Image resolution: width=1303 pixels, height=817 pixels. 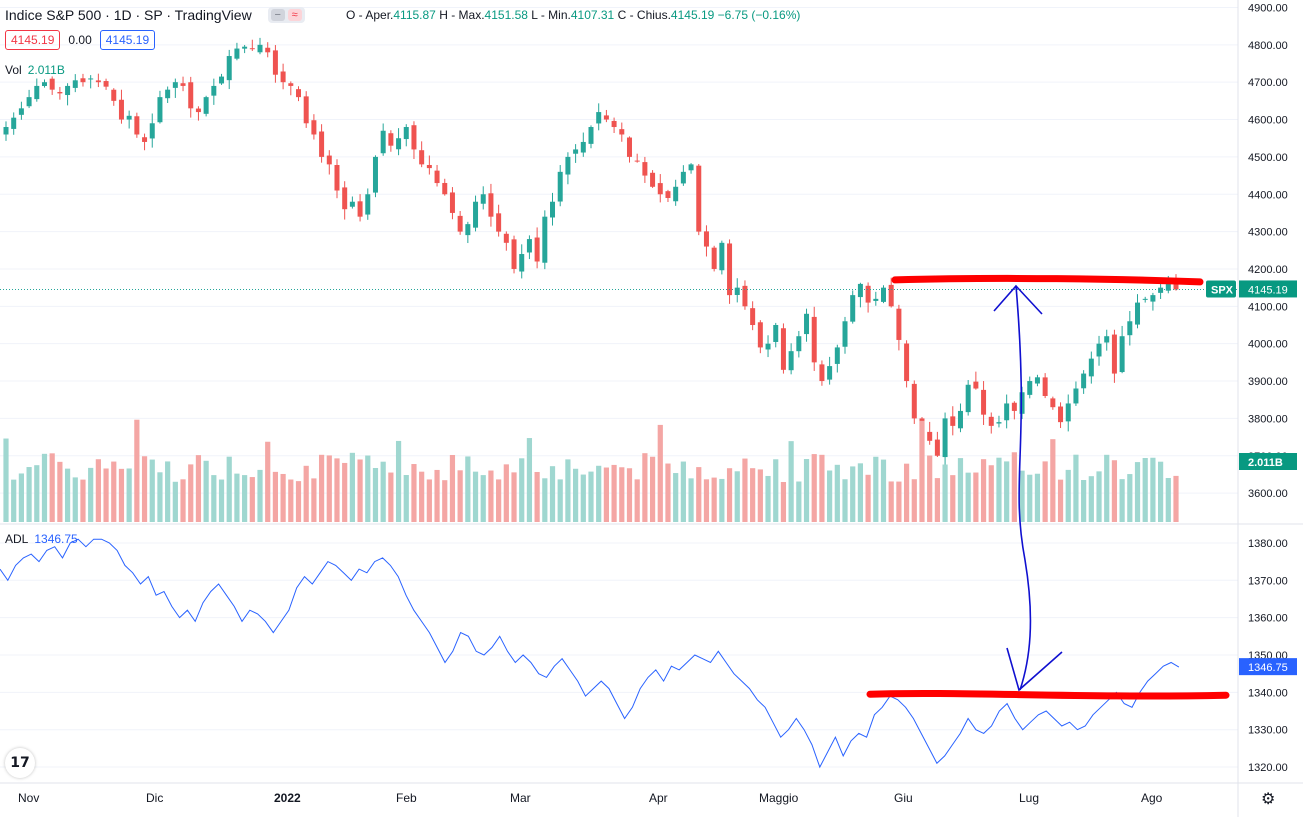 What do you see at coordinates (294, 15) in the screenshot?
I see `wave-icon: ≈` at bounding box center [294, 15].